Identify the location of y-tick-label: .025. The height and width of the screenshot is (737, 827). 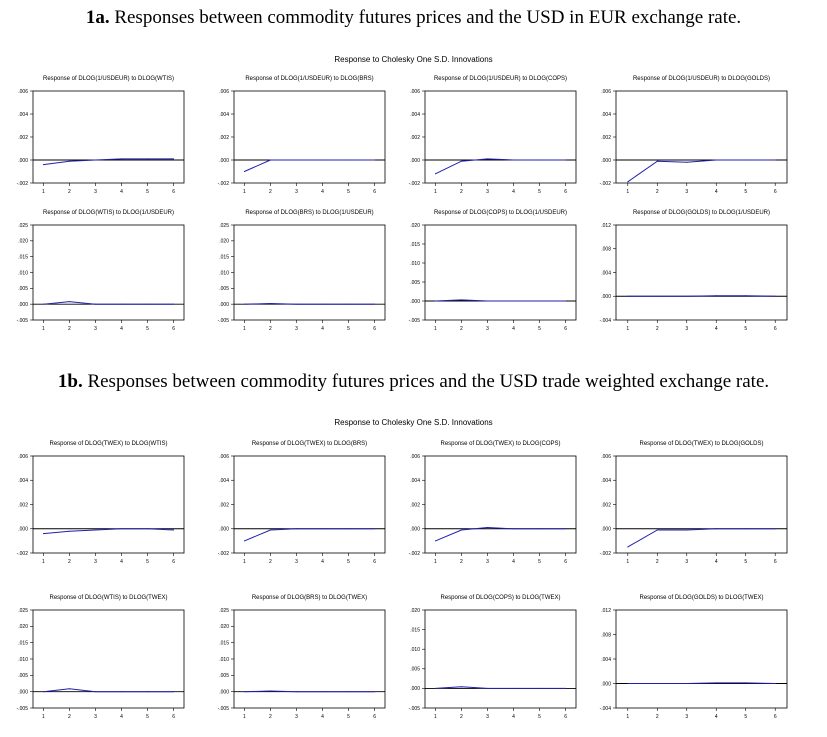
(224, 611).